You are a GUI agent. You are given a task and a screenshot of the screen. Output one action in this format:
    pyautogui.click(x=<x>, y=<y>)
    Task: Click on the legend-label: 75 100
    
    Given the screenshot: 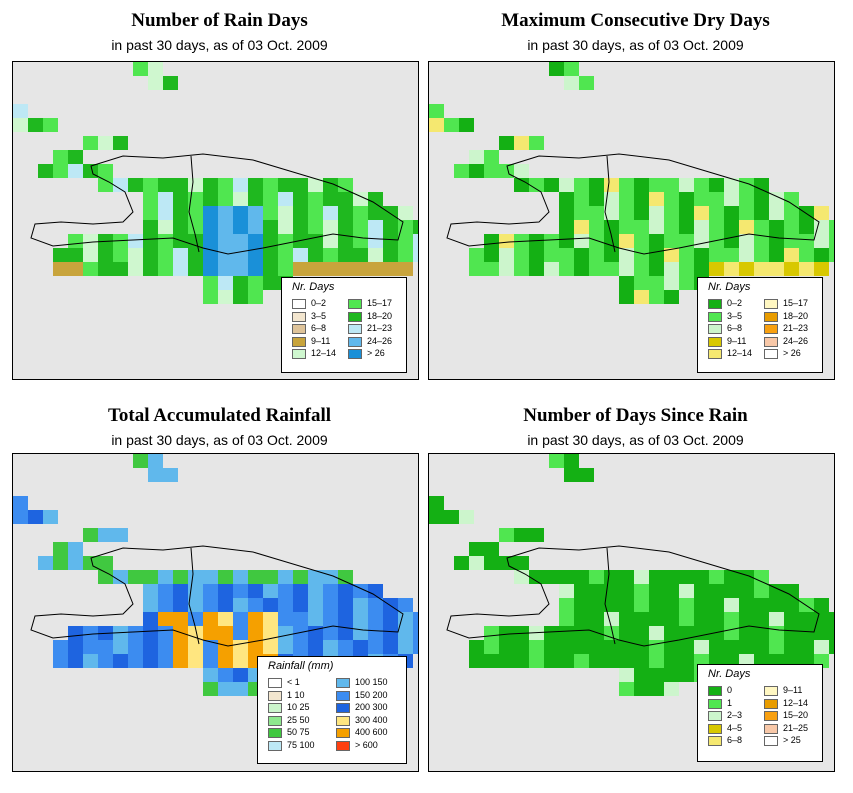 What is the action you would take?
    pyautogui.click(x=301, y=744)
    